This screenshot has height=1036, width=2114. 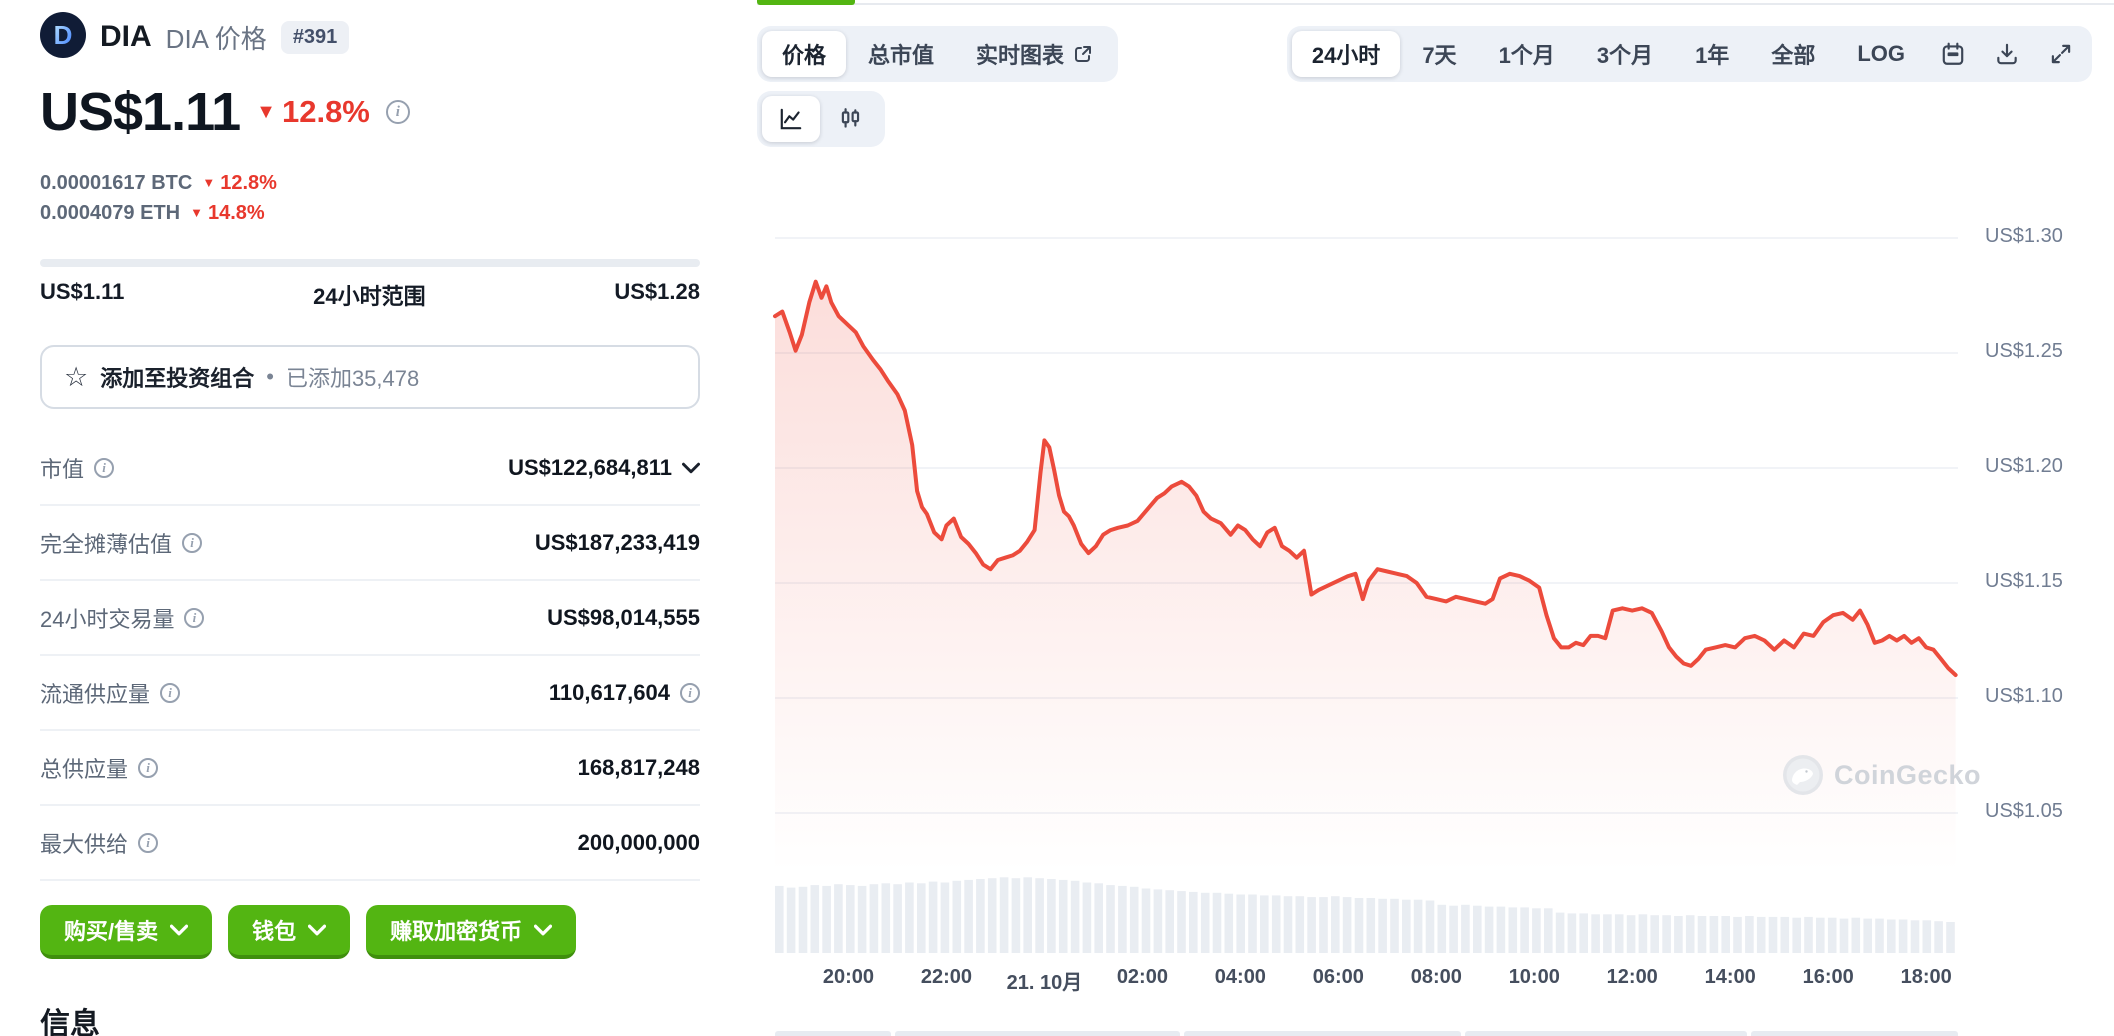 What do you see at coordinates (1625, 55) in the screenshot?
I see `range-3m: 3个月` at bounding box center [1625, 55].